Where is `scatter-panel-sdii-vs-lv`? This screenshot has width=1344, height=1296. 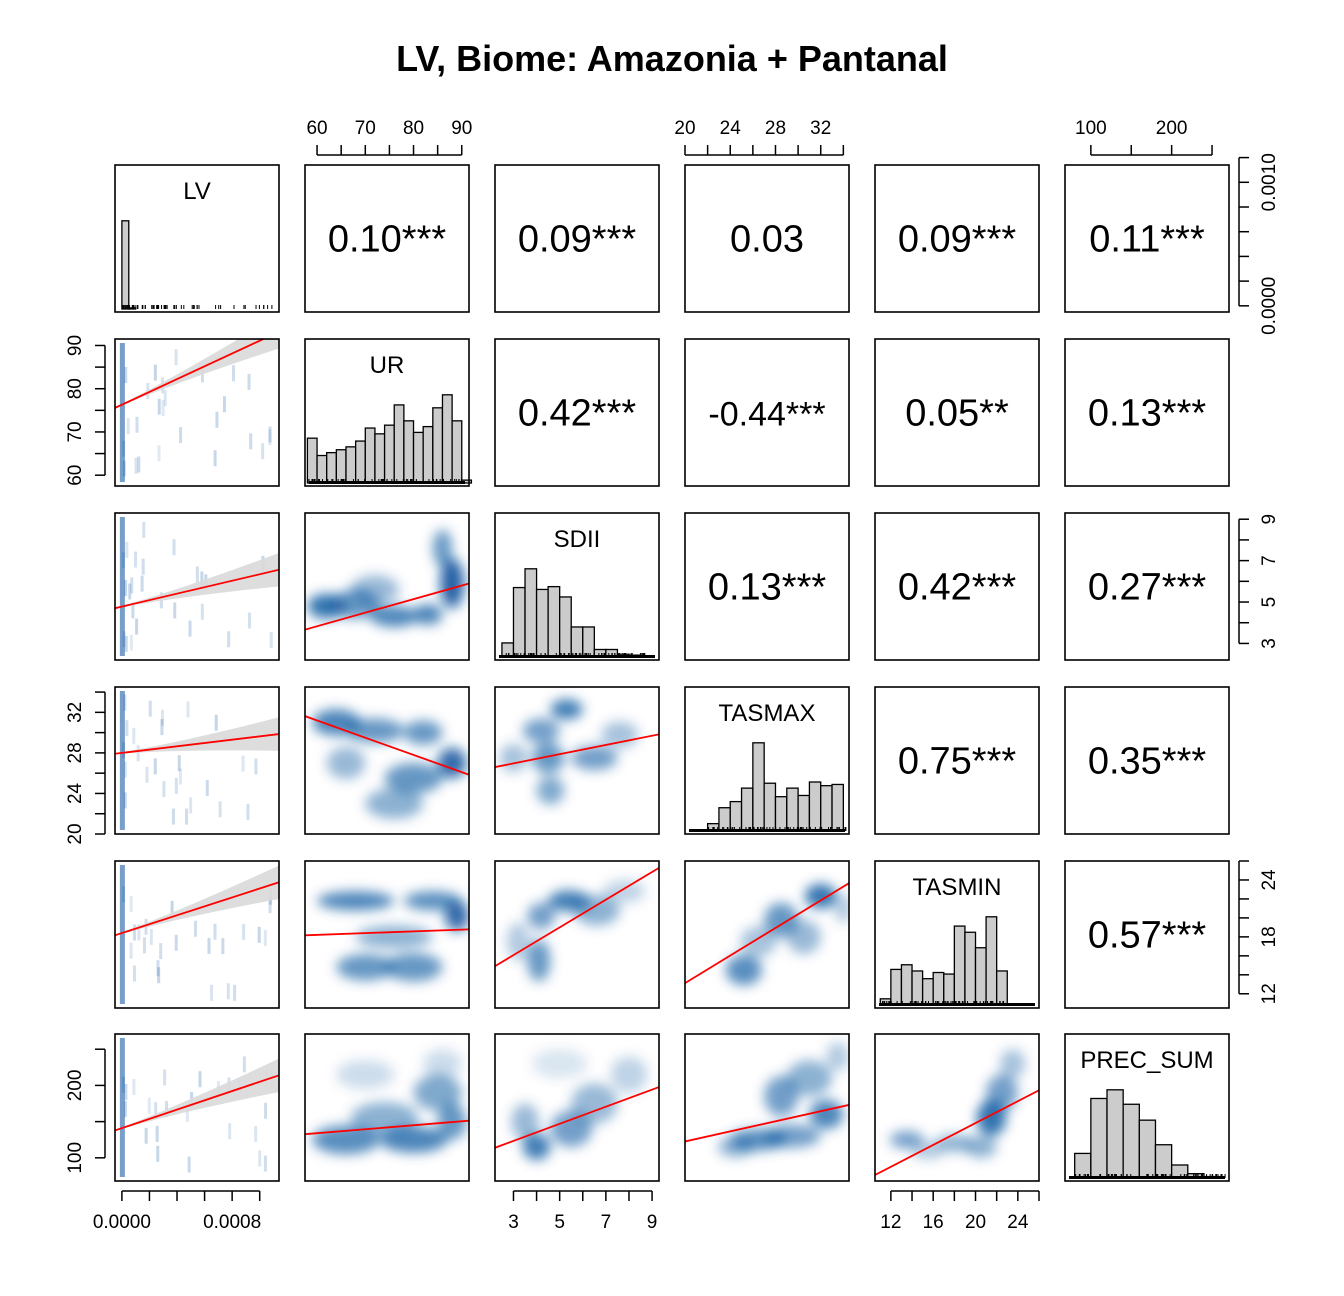 scatter-panel-sdii-vs-lv is located at coordinates (197, 586).